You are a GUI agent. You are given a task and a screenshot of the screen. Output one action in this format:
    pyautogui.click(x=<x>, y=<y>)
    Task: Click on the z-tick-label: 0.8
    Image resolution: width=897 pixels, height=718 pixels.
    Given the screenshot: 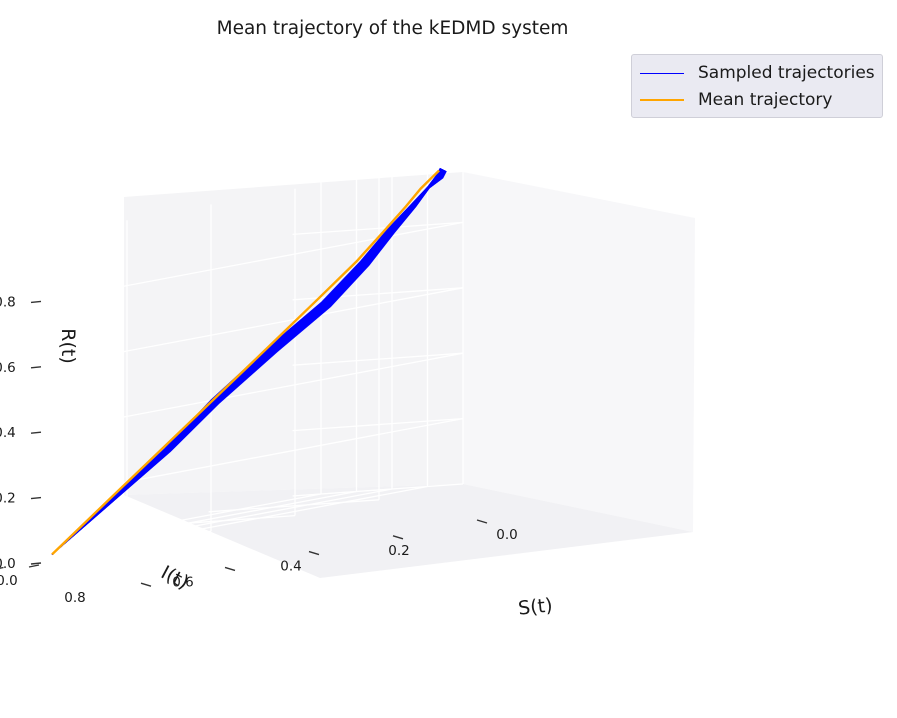 What is the action you would take?
    pyautogui.click(x=8, y=302)
    